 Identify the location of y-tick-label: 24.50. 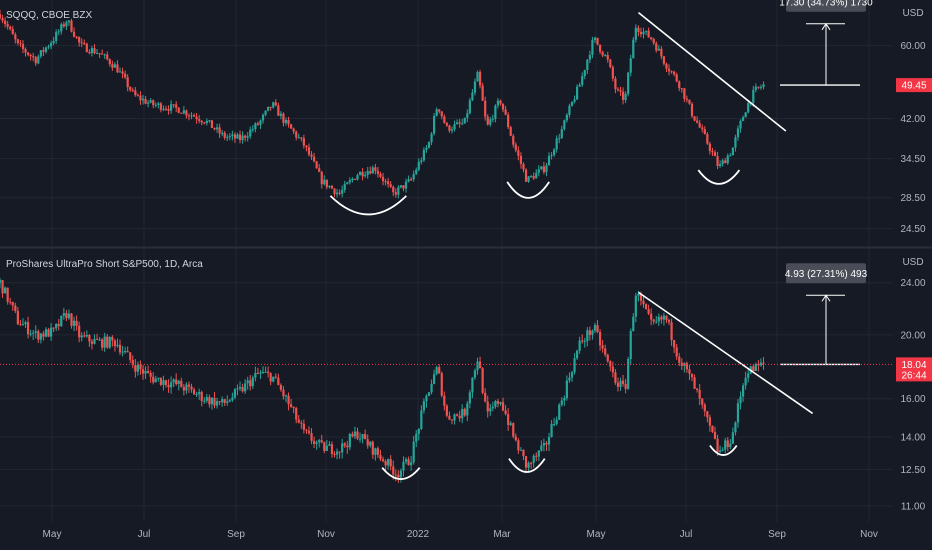
(912, 229).